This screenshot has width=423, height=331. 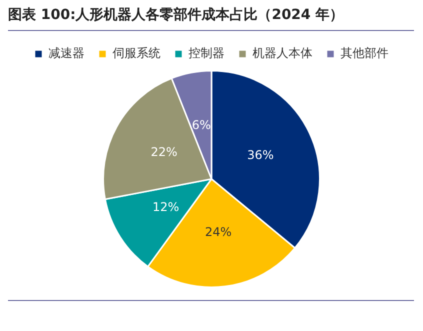 I want to click on legend-label: 减速器, so click(x=66, y=53).